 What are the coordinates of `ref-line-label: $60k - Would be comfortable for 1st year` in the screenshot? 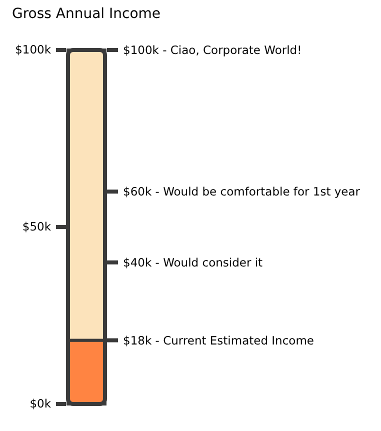 It's located at (241, 191).